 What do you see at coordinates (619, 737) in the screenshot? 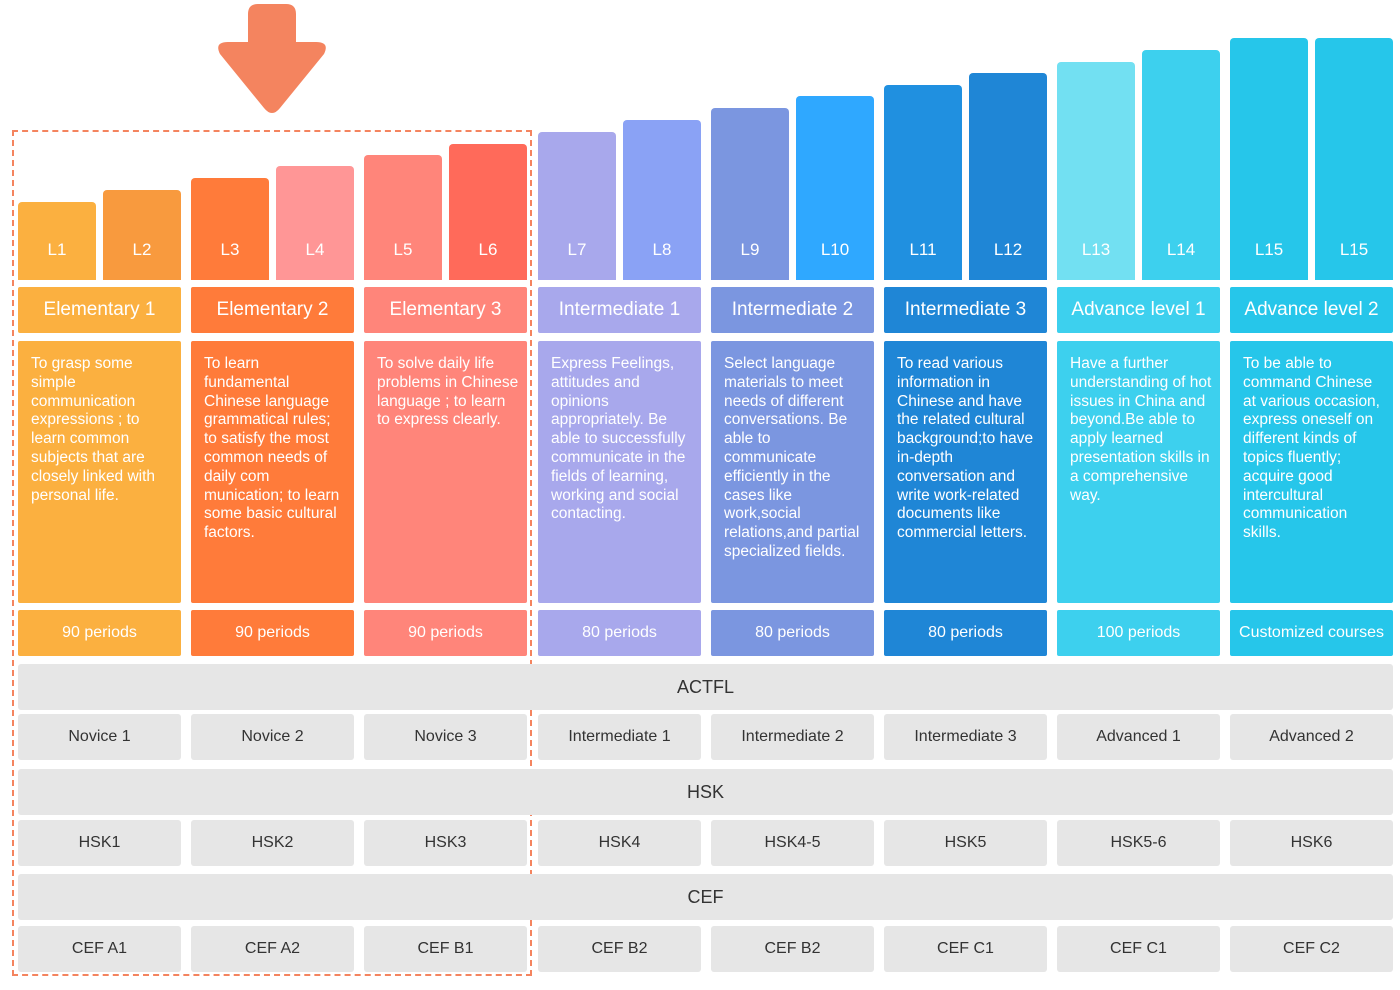
I see `level-cell: Intermediate 1` at bounding box center [619, 737].